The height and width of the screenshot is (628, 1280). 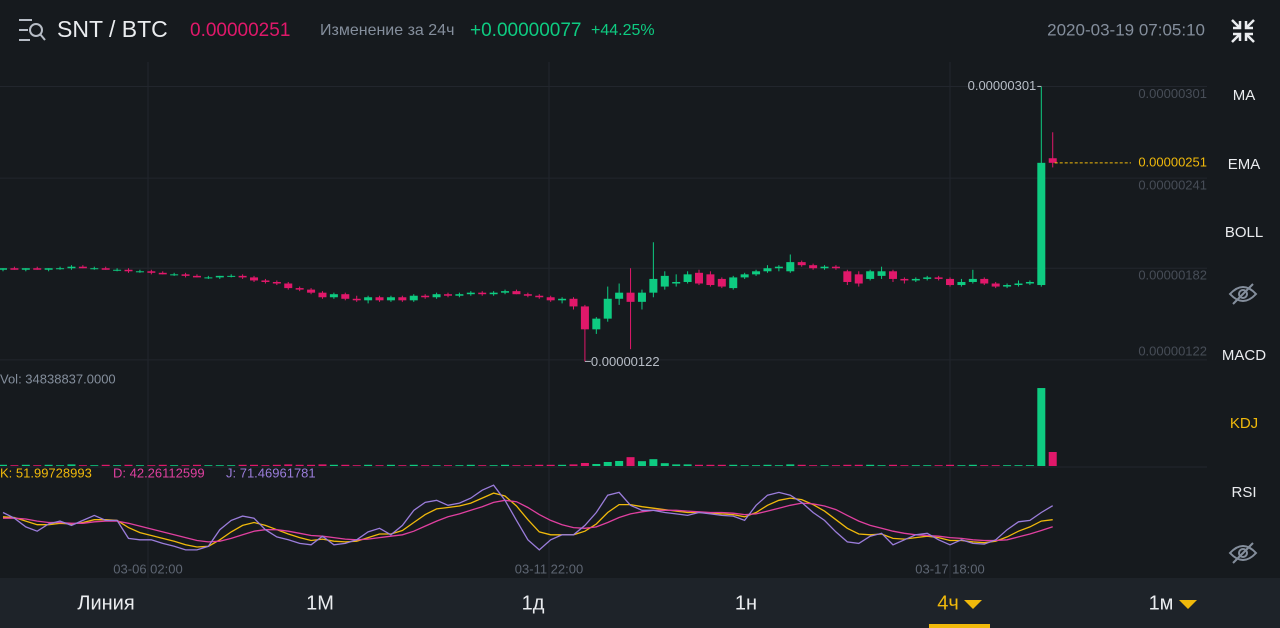 I want to click on legend-entry: K: 51.99728993, so click(x=46, y=472).